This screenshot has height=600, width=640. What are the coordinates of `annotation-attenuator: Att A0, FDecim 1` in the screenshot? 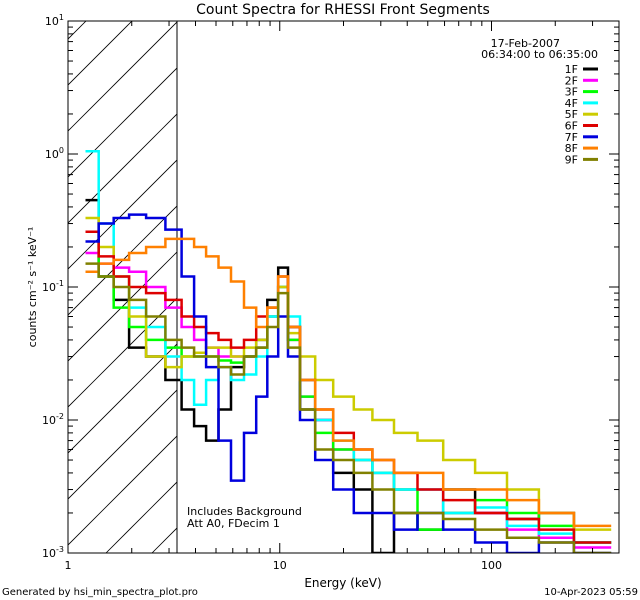 It's located at (233, 523).